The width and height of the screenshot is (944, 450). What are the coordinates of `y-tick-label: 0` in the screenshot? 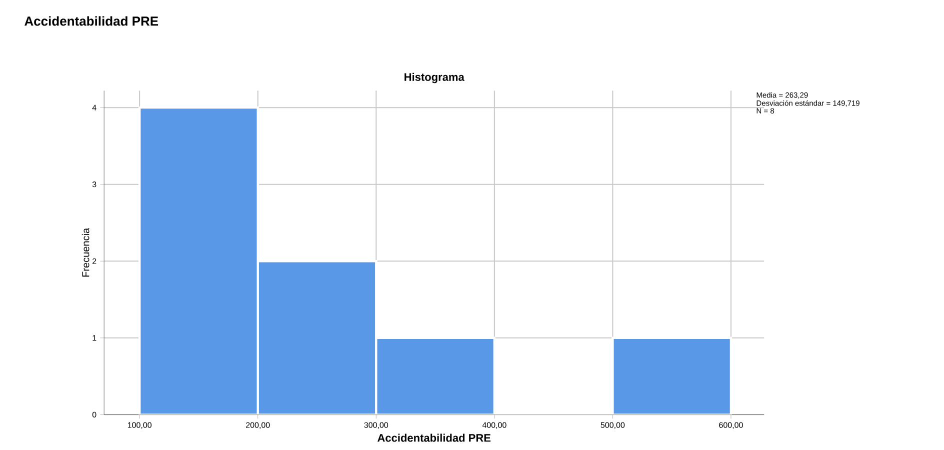 It's located at (94, 415).